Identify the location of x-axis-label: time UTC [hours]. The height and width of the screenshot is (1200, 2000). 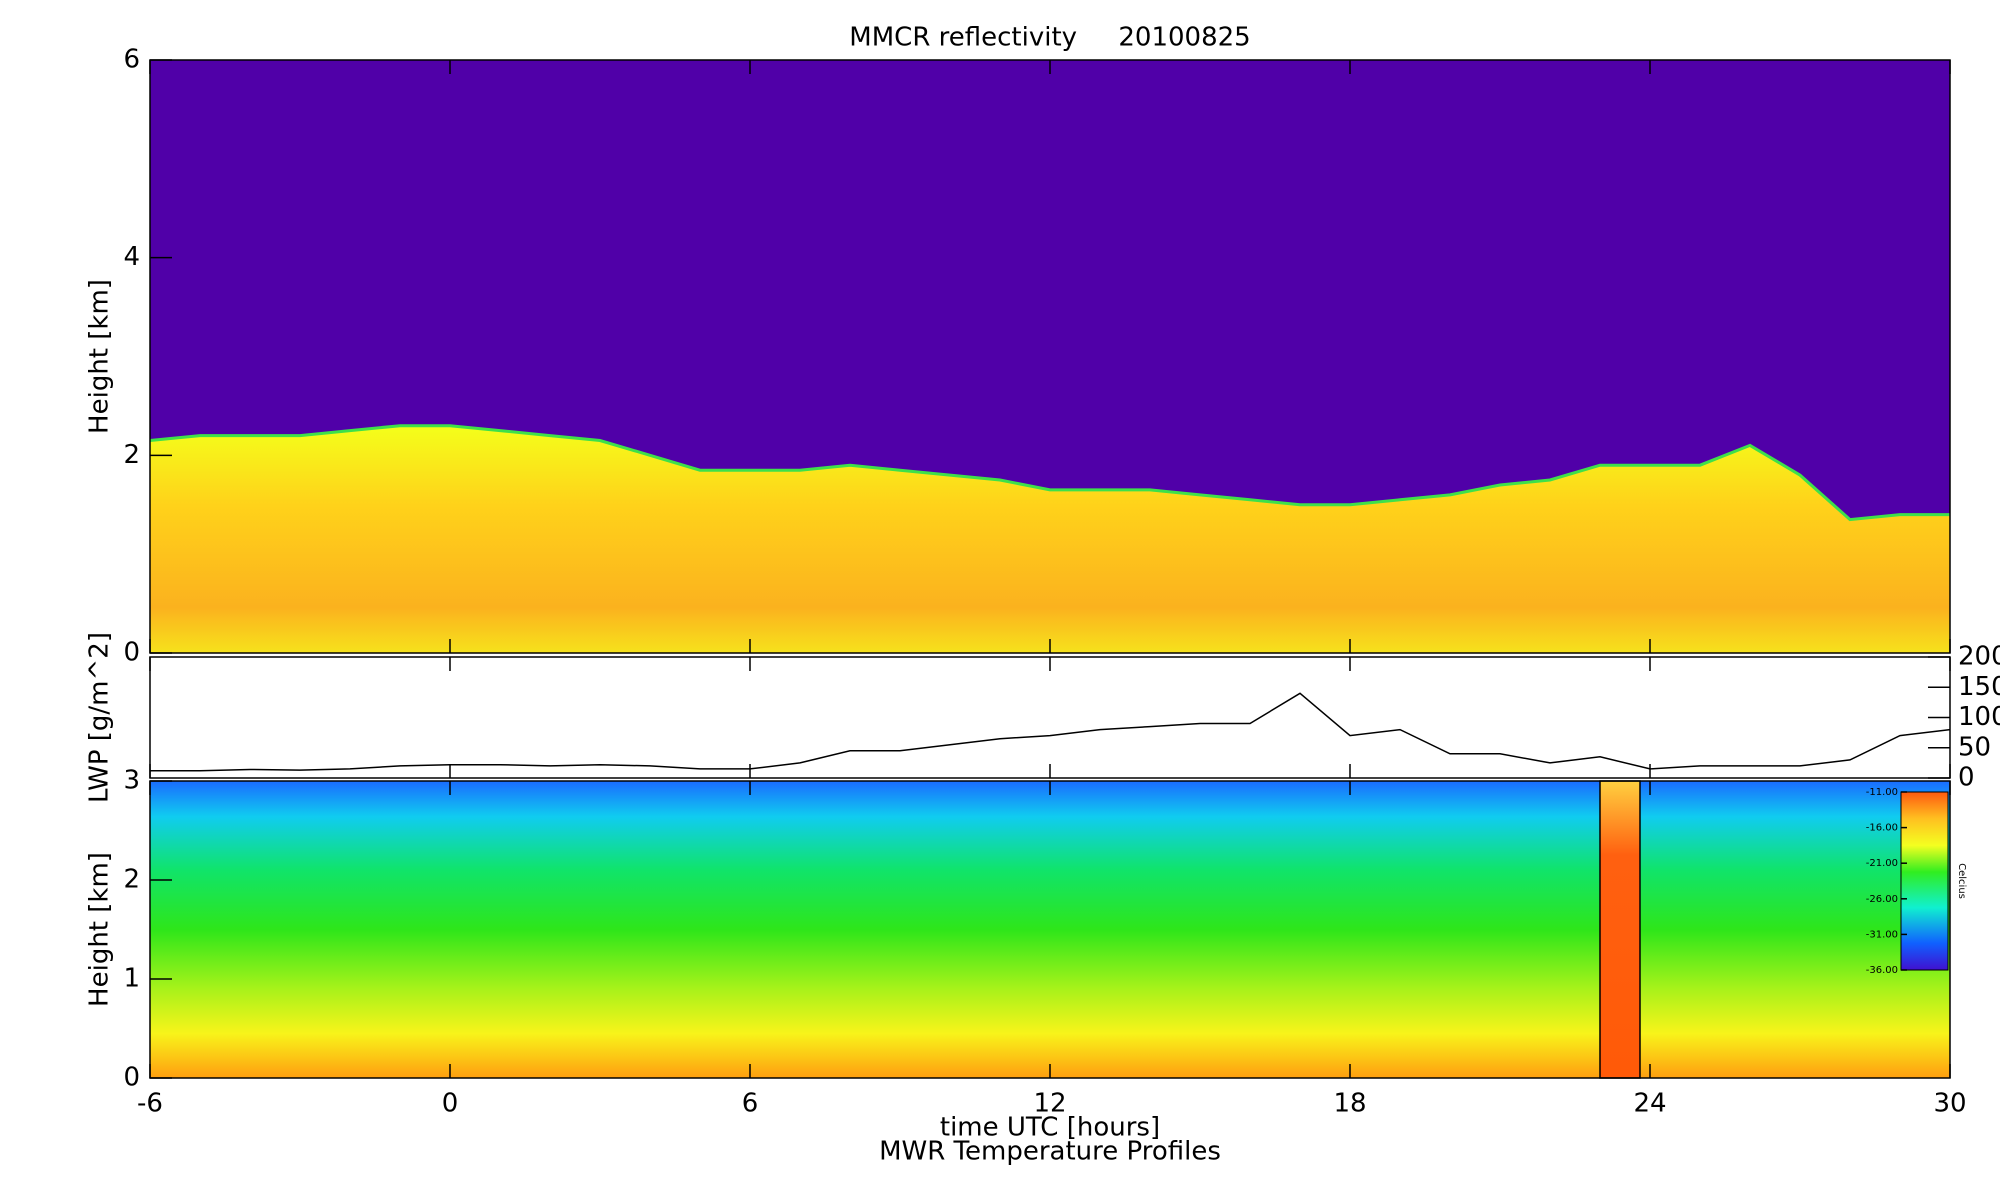
(1050, 1128).